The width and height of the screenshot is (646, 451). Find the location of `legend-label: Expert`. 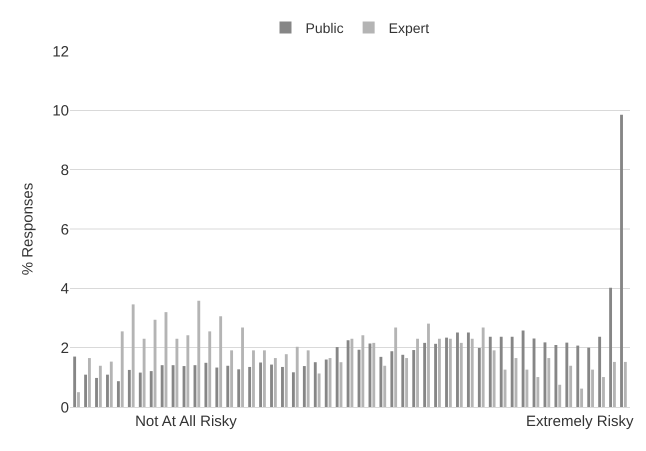

legend-label: Expert is located at coordinates (409, 28).